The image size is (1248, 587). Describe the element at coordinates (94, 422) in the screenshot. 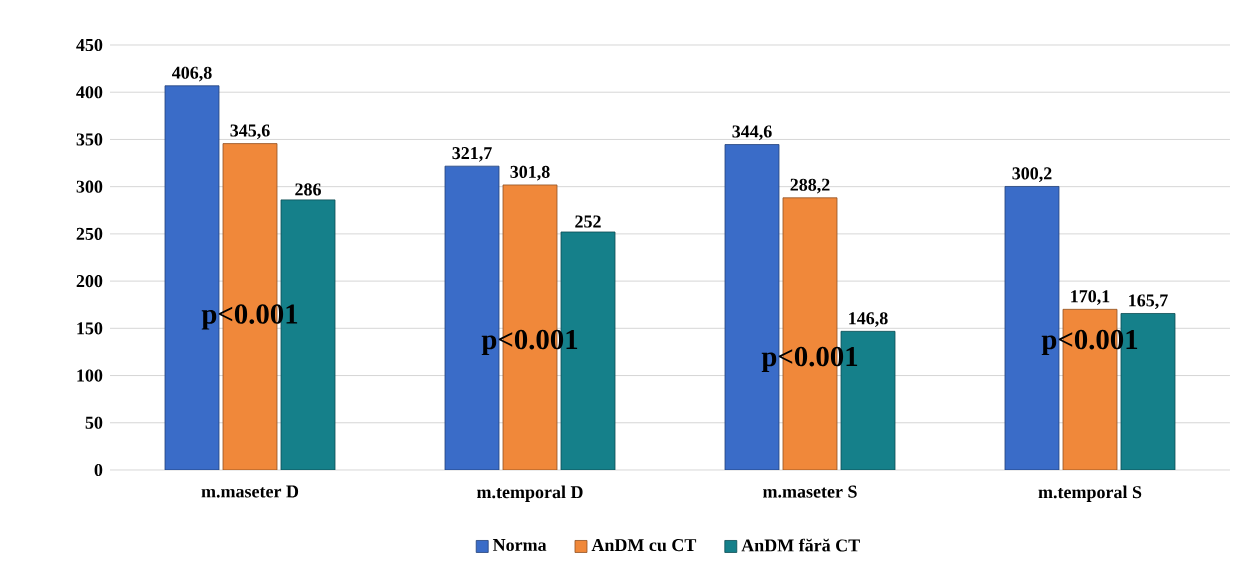

I see `y-tick-label: 50` at that location.